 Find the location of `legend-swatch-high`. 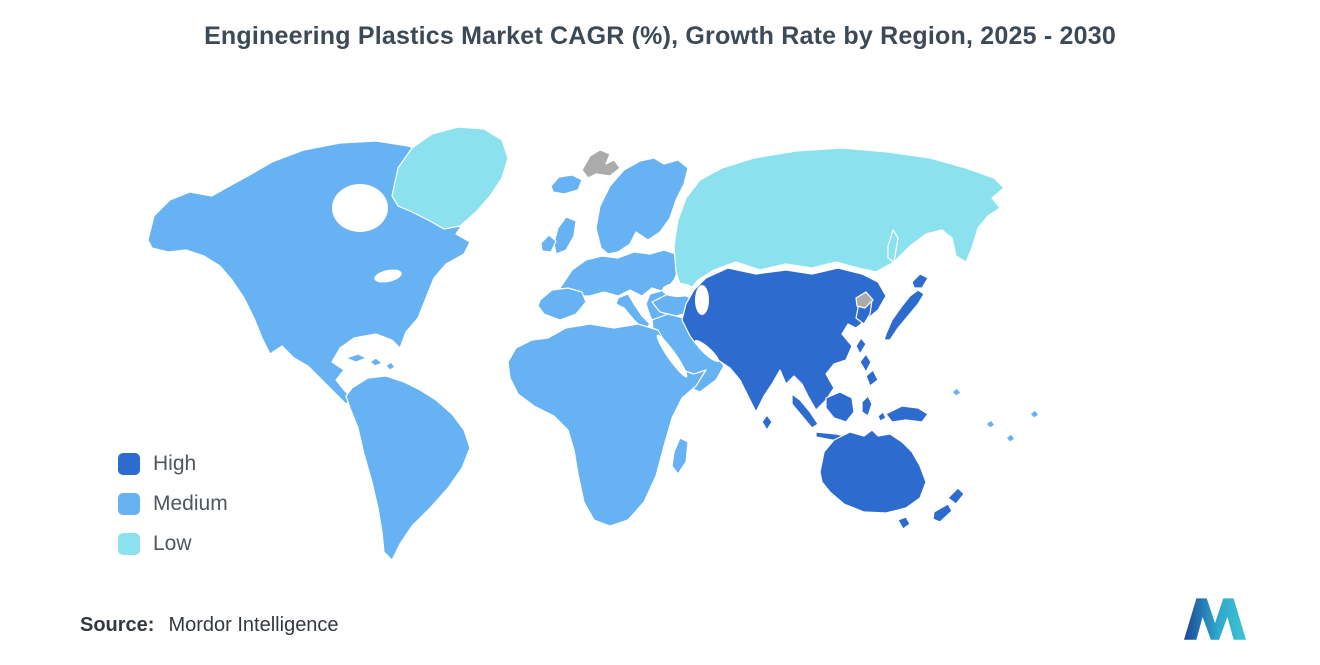

legend-swatch-high is located at coordinates (129, 464).